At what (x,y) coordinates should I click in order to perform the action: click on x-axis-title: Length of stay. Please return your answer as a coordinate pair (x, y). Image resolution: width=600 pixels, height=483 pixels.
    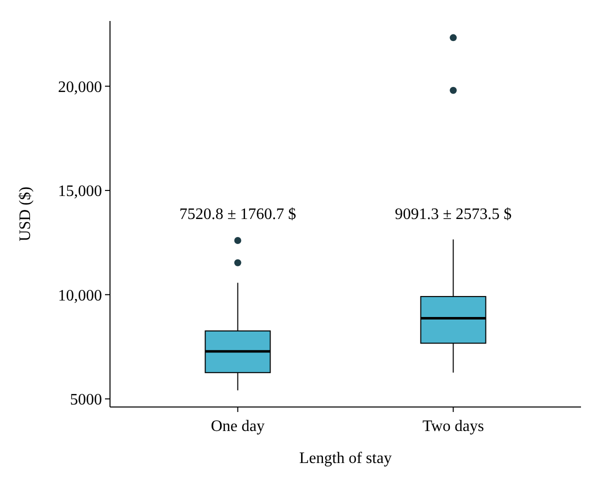
    Looking at the image, I should click on (345, 458).